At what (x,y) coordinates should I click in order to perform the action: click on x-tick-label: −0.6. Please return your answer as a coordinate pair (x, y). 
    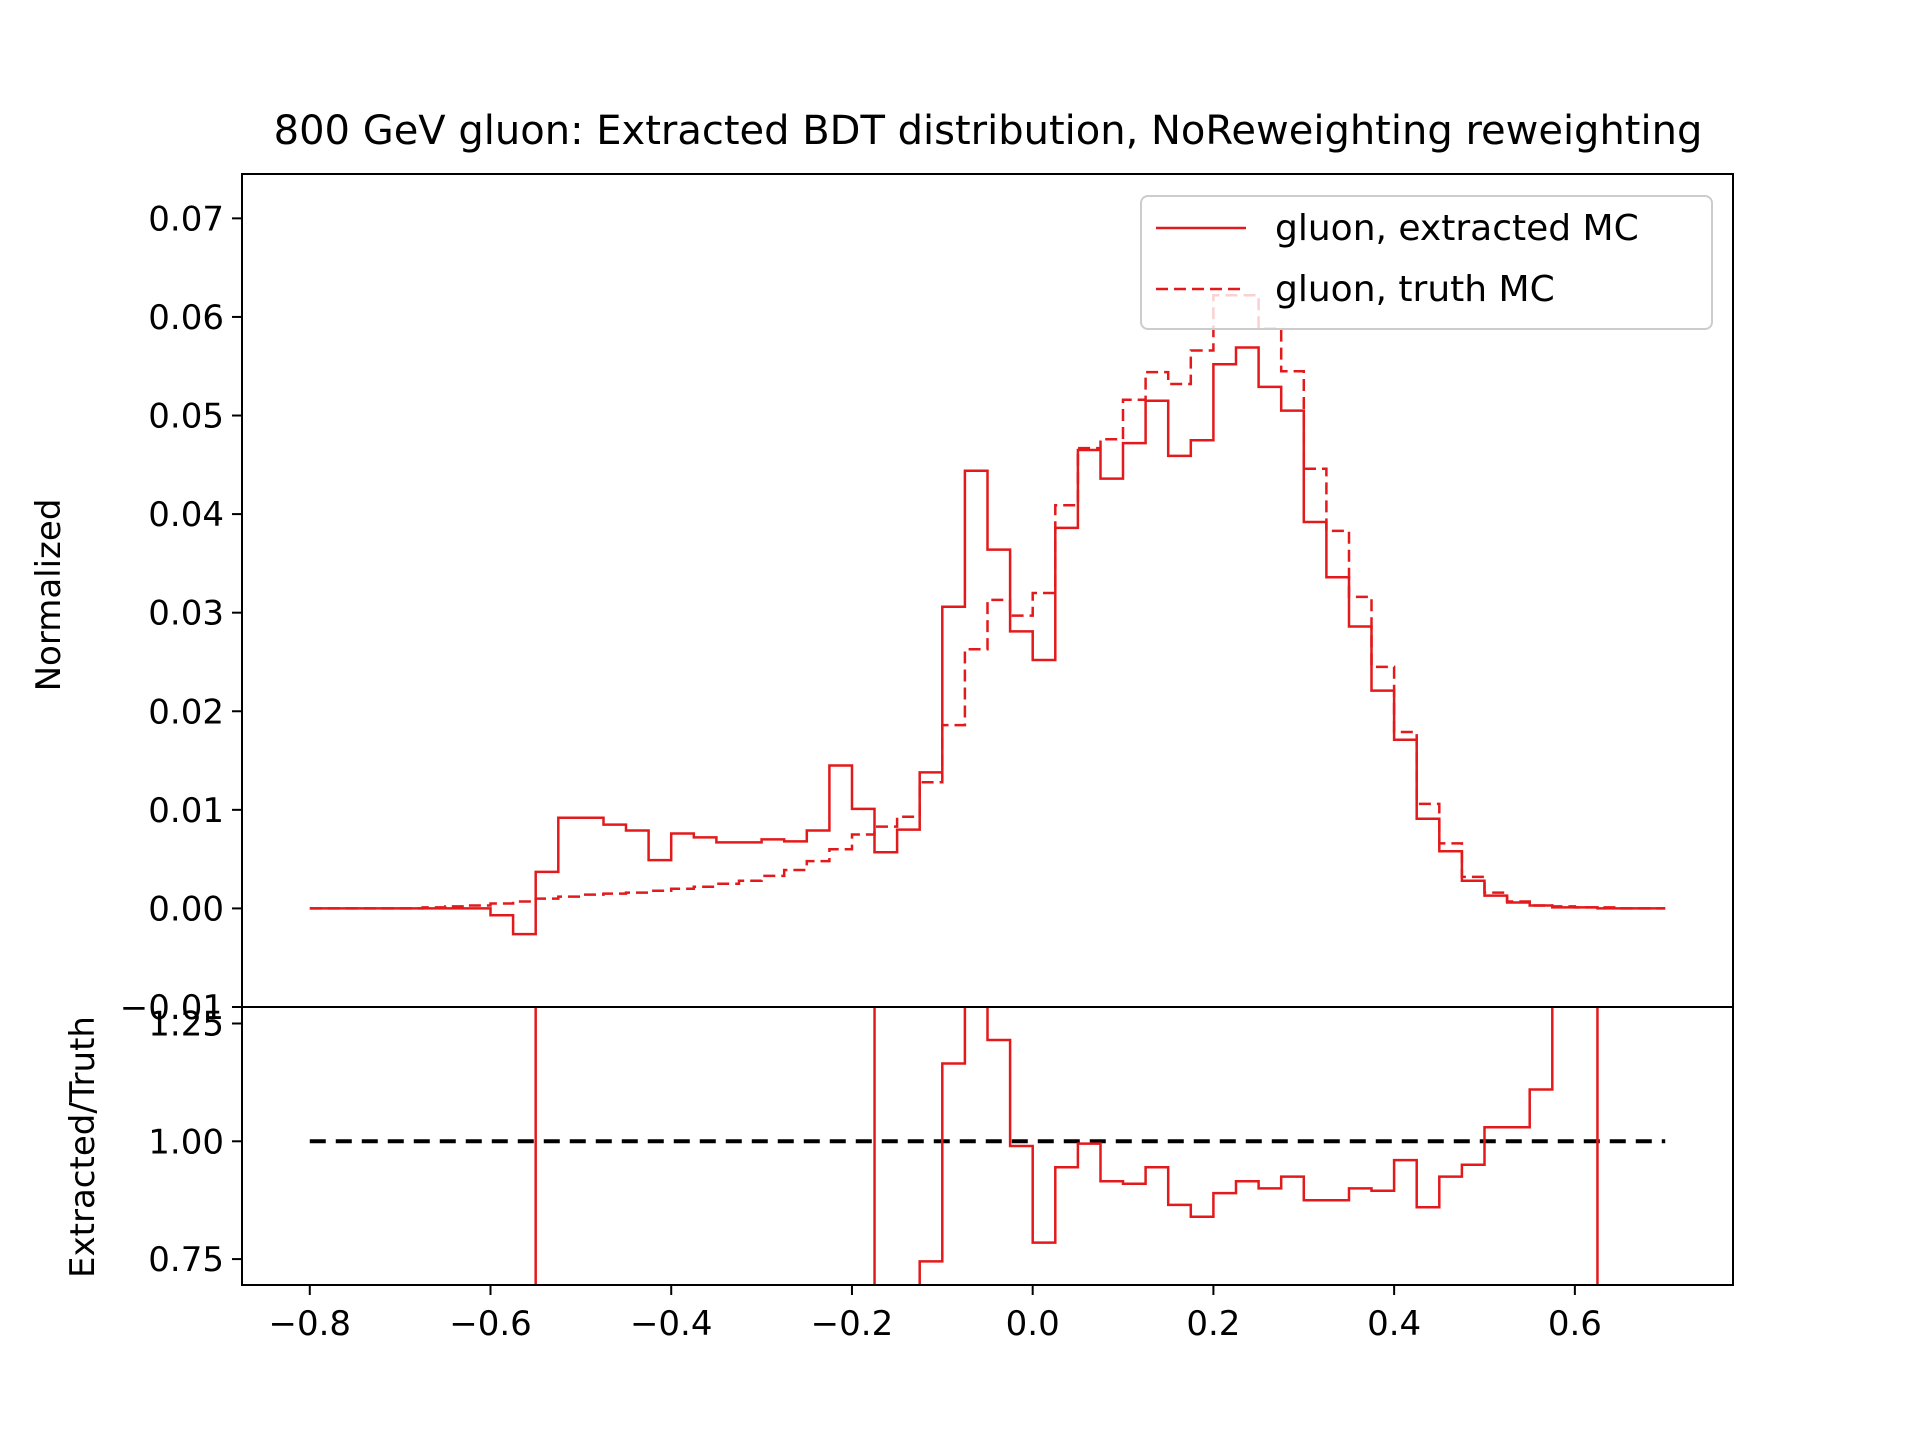
    Looking at the image, I should click on (490, 1324).